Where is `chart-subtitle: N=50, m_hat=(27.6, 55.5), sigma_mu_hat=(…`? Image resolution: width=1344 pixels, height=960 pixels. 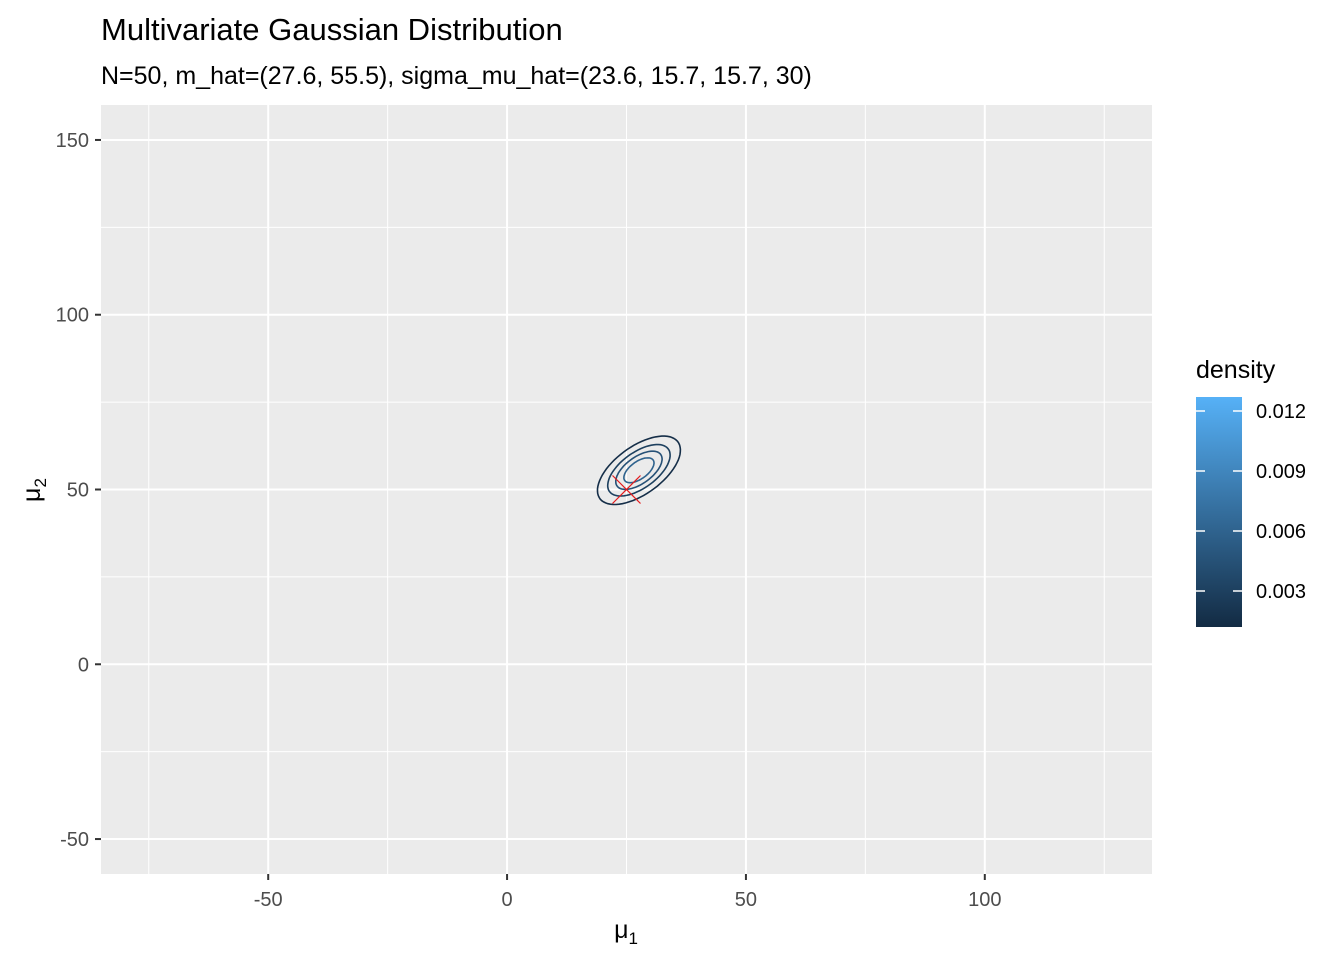
chart-subtitle: N=50, m_hat=(27.6, 55.5), sigma_mu_hat=(… is located at coordinates (456, 76).